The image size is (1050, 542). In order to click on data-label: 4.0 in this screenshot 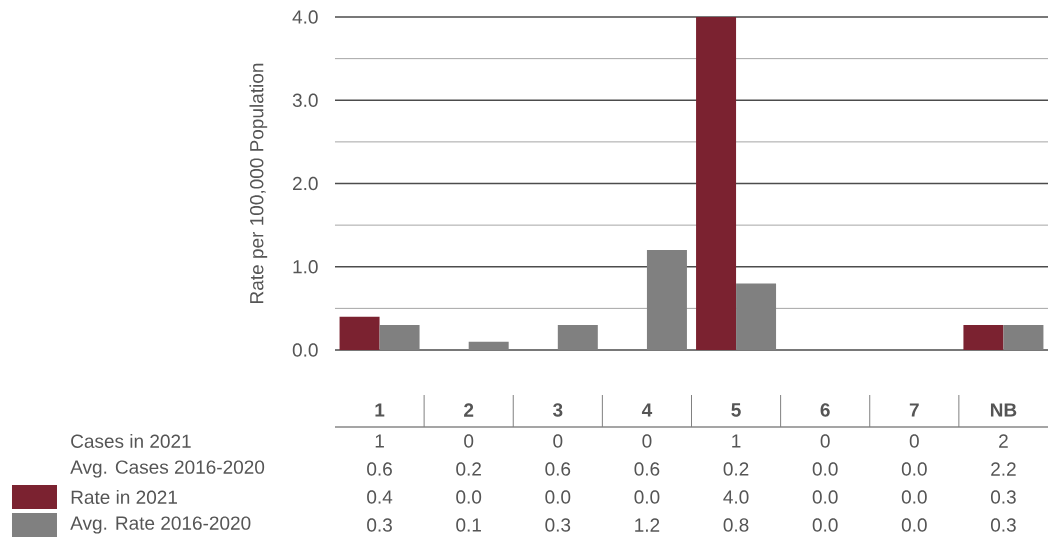, I will do `click(736, 497)`.